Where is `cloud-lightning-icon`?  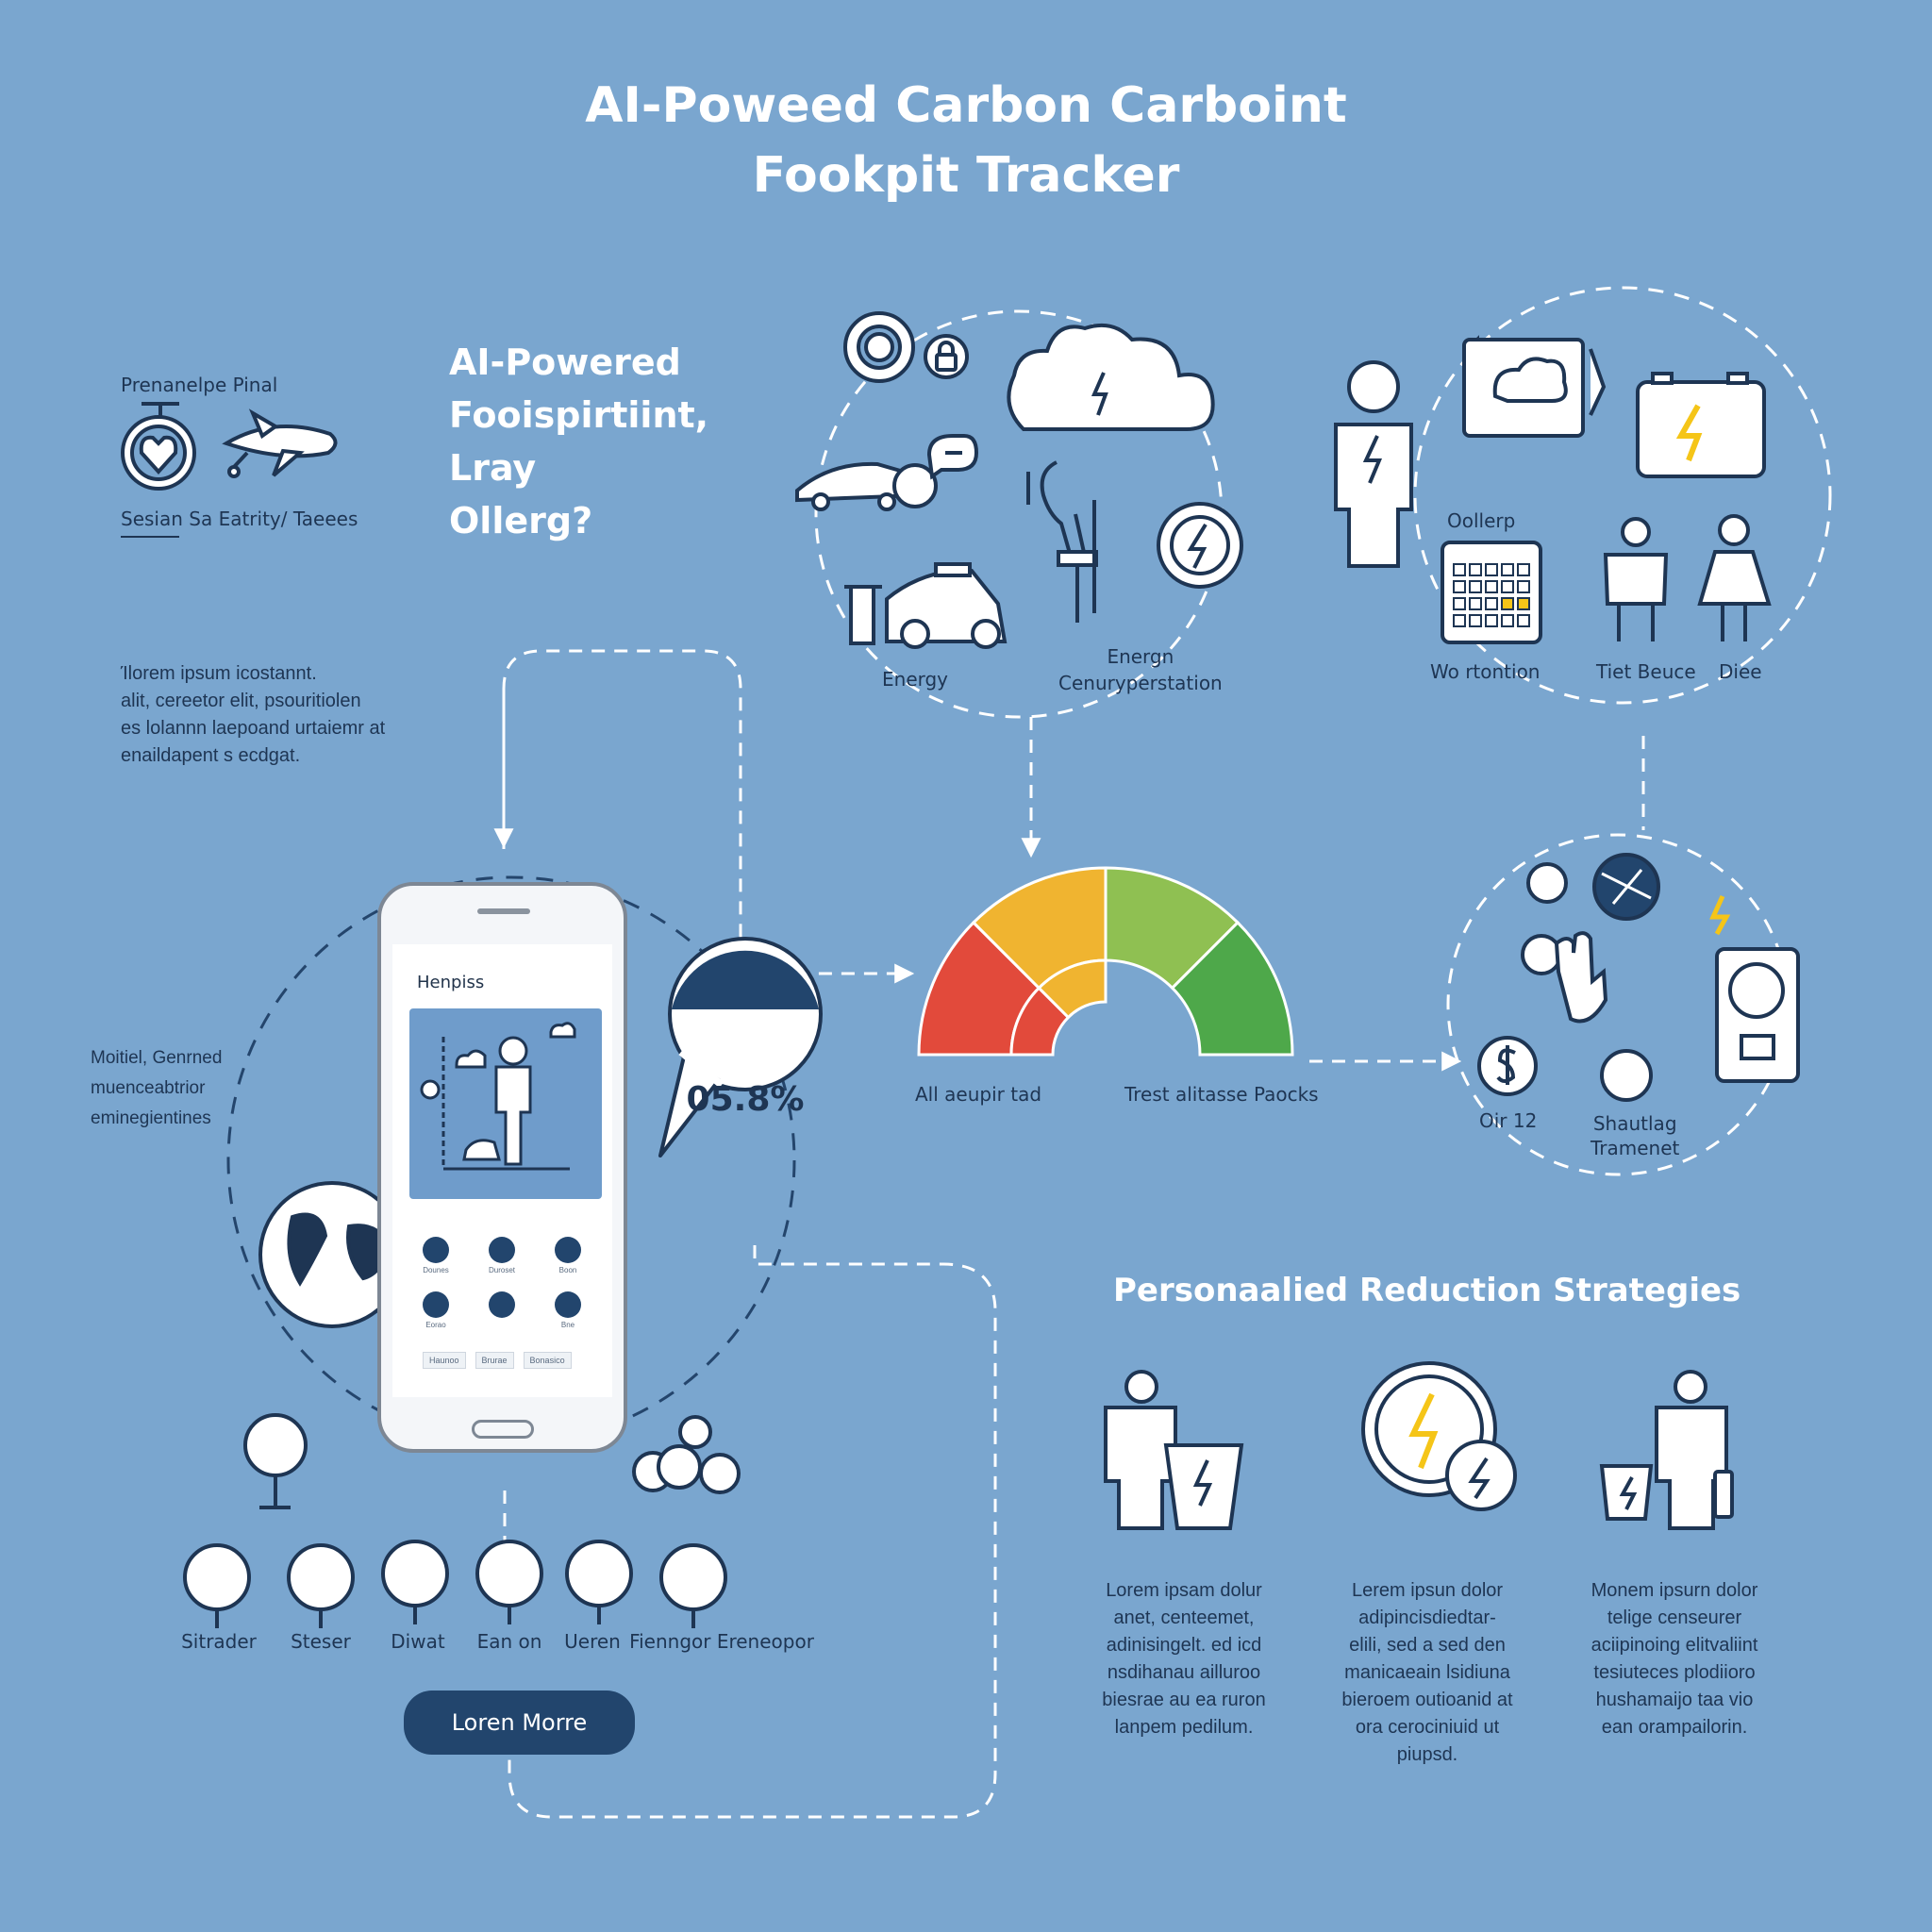
cloud-lightning-icon is located at coordinates (1111, 377).